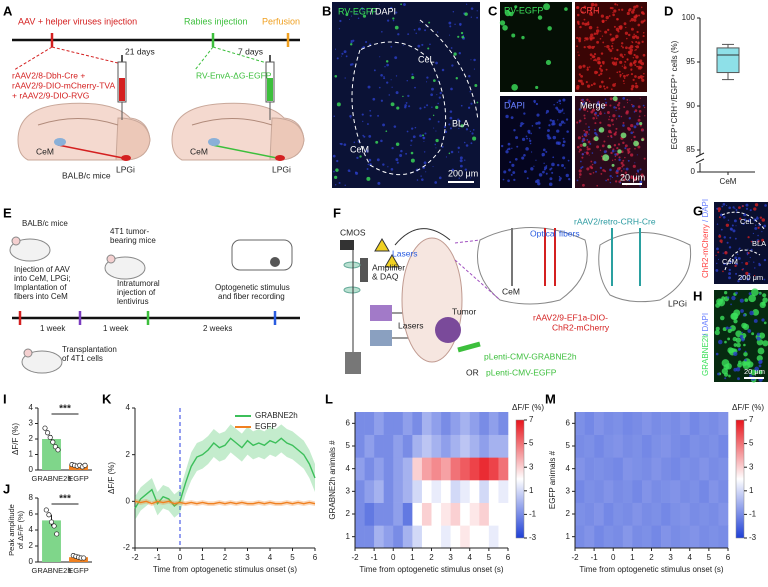 The image size is (768, 587). Describe the element at coordinates (202, 557) in the screenshot. I see `x-tick-label: 1` at that location.